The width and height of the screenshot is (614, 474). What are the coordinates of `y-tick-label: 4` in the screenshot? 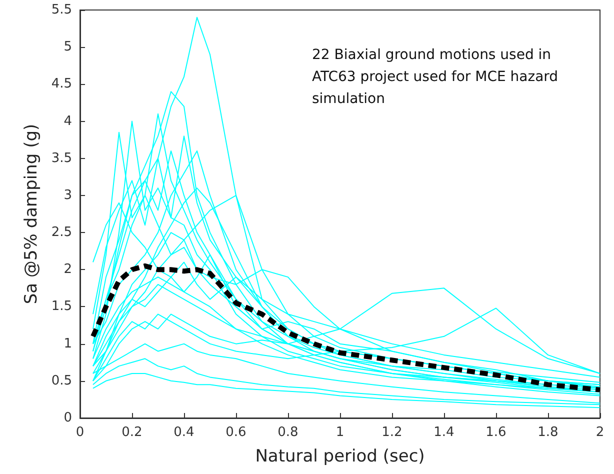 It's located at (68, 121).